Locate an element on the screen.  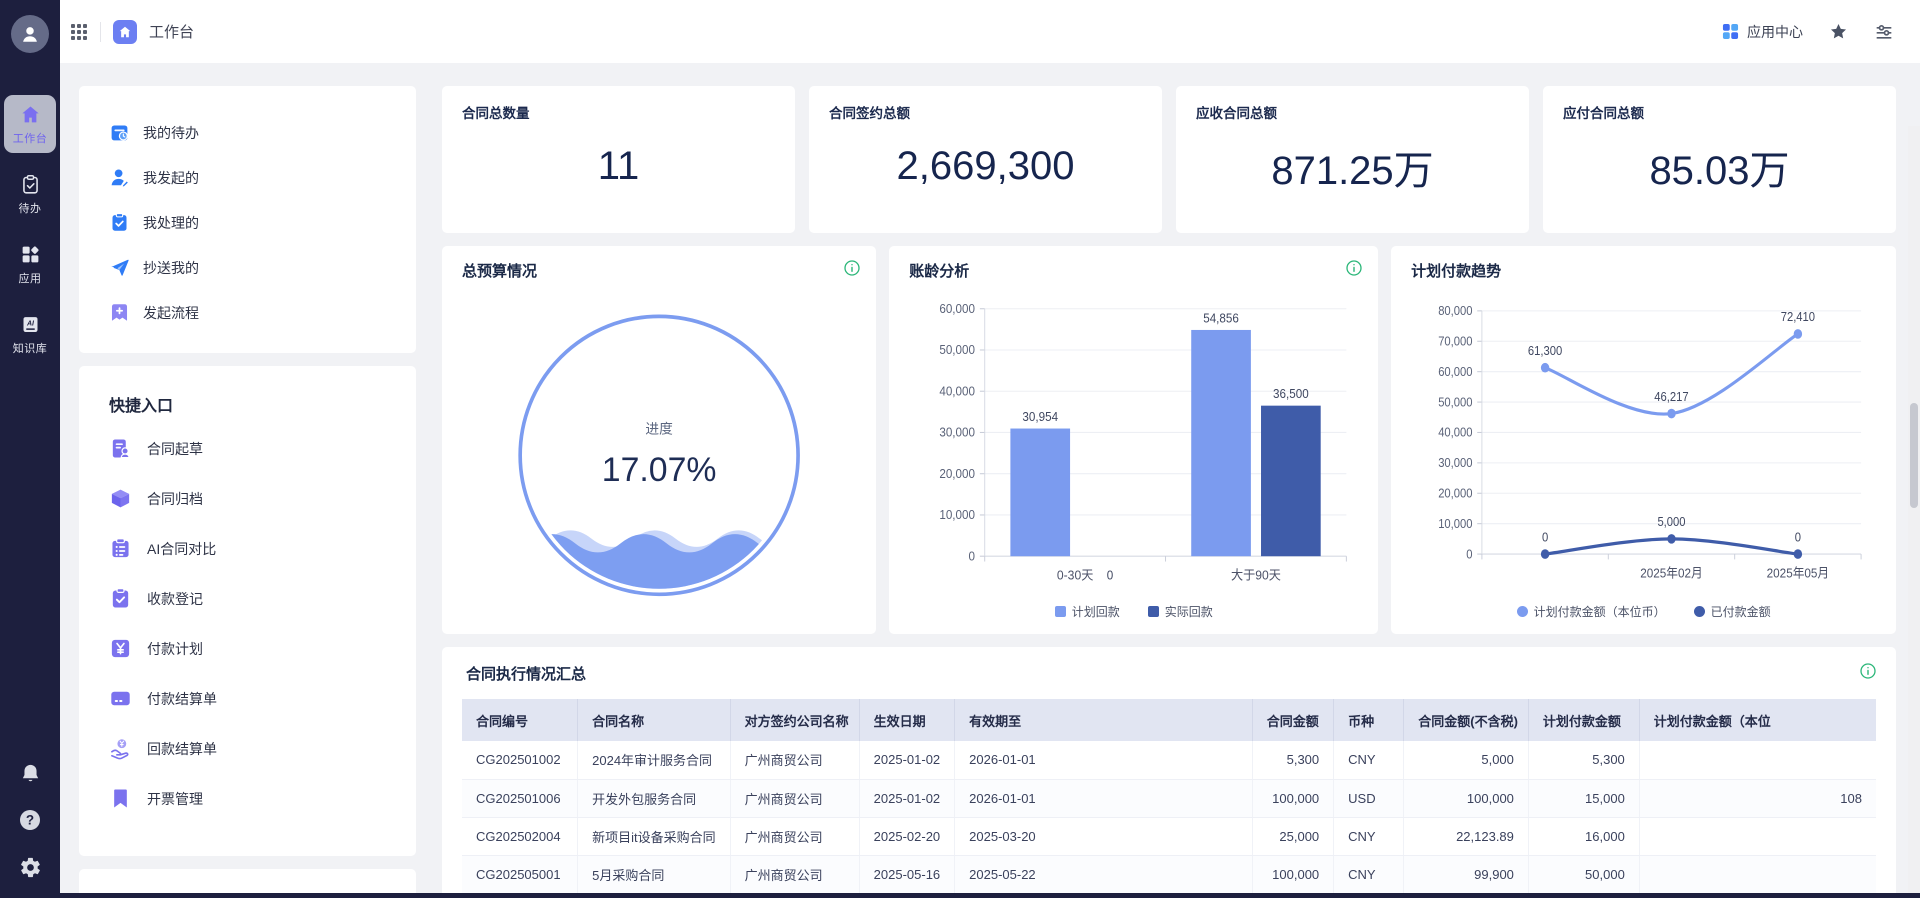
column-header: 合同编号 is located at coordinates (520, 720).